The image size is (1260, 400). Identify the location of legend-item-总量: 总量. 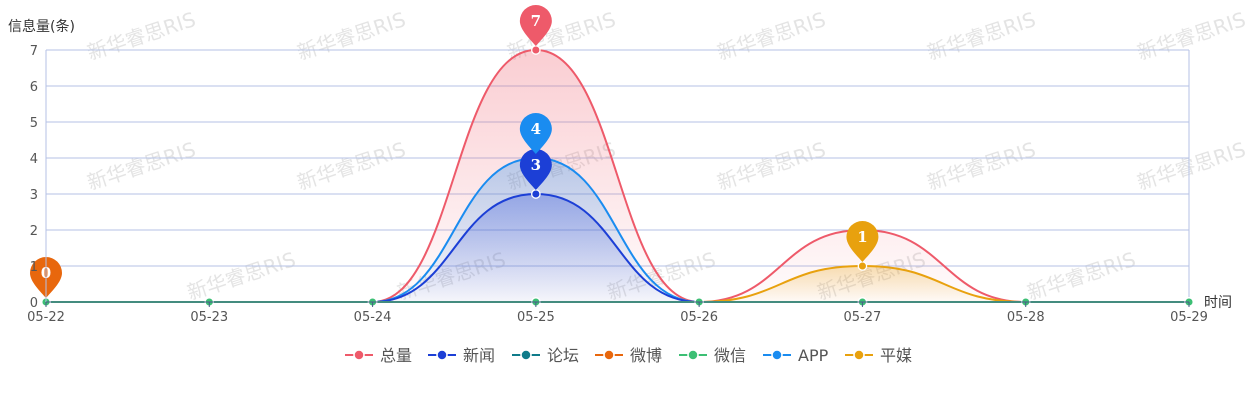
(378, 355).